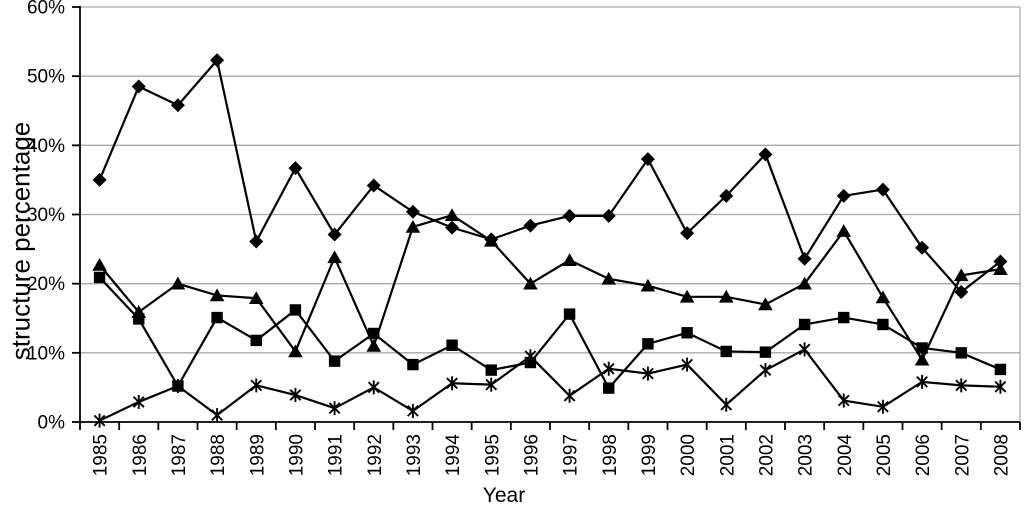  I want to click on x-tick-label: 1985, so click(101, 455).